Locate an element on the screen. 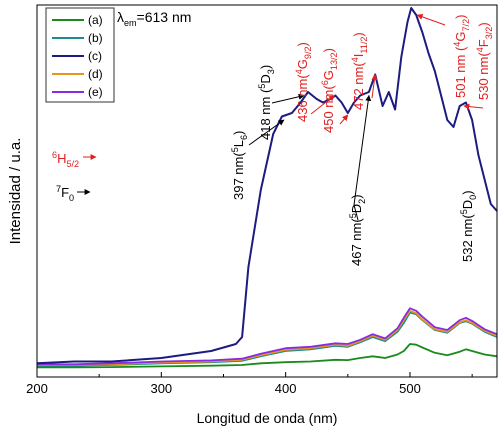  annotation-label-397: 397 nm(5L6) is located at coordinates (239, 165).